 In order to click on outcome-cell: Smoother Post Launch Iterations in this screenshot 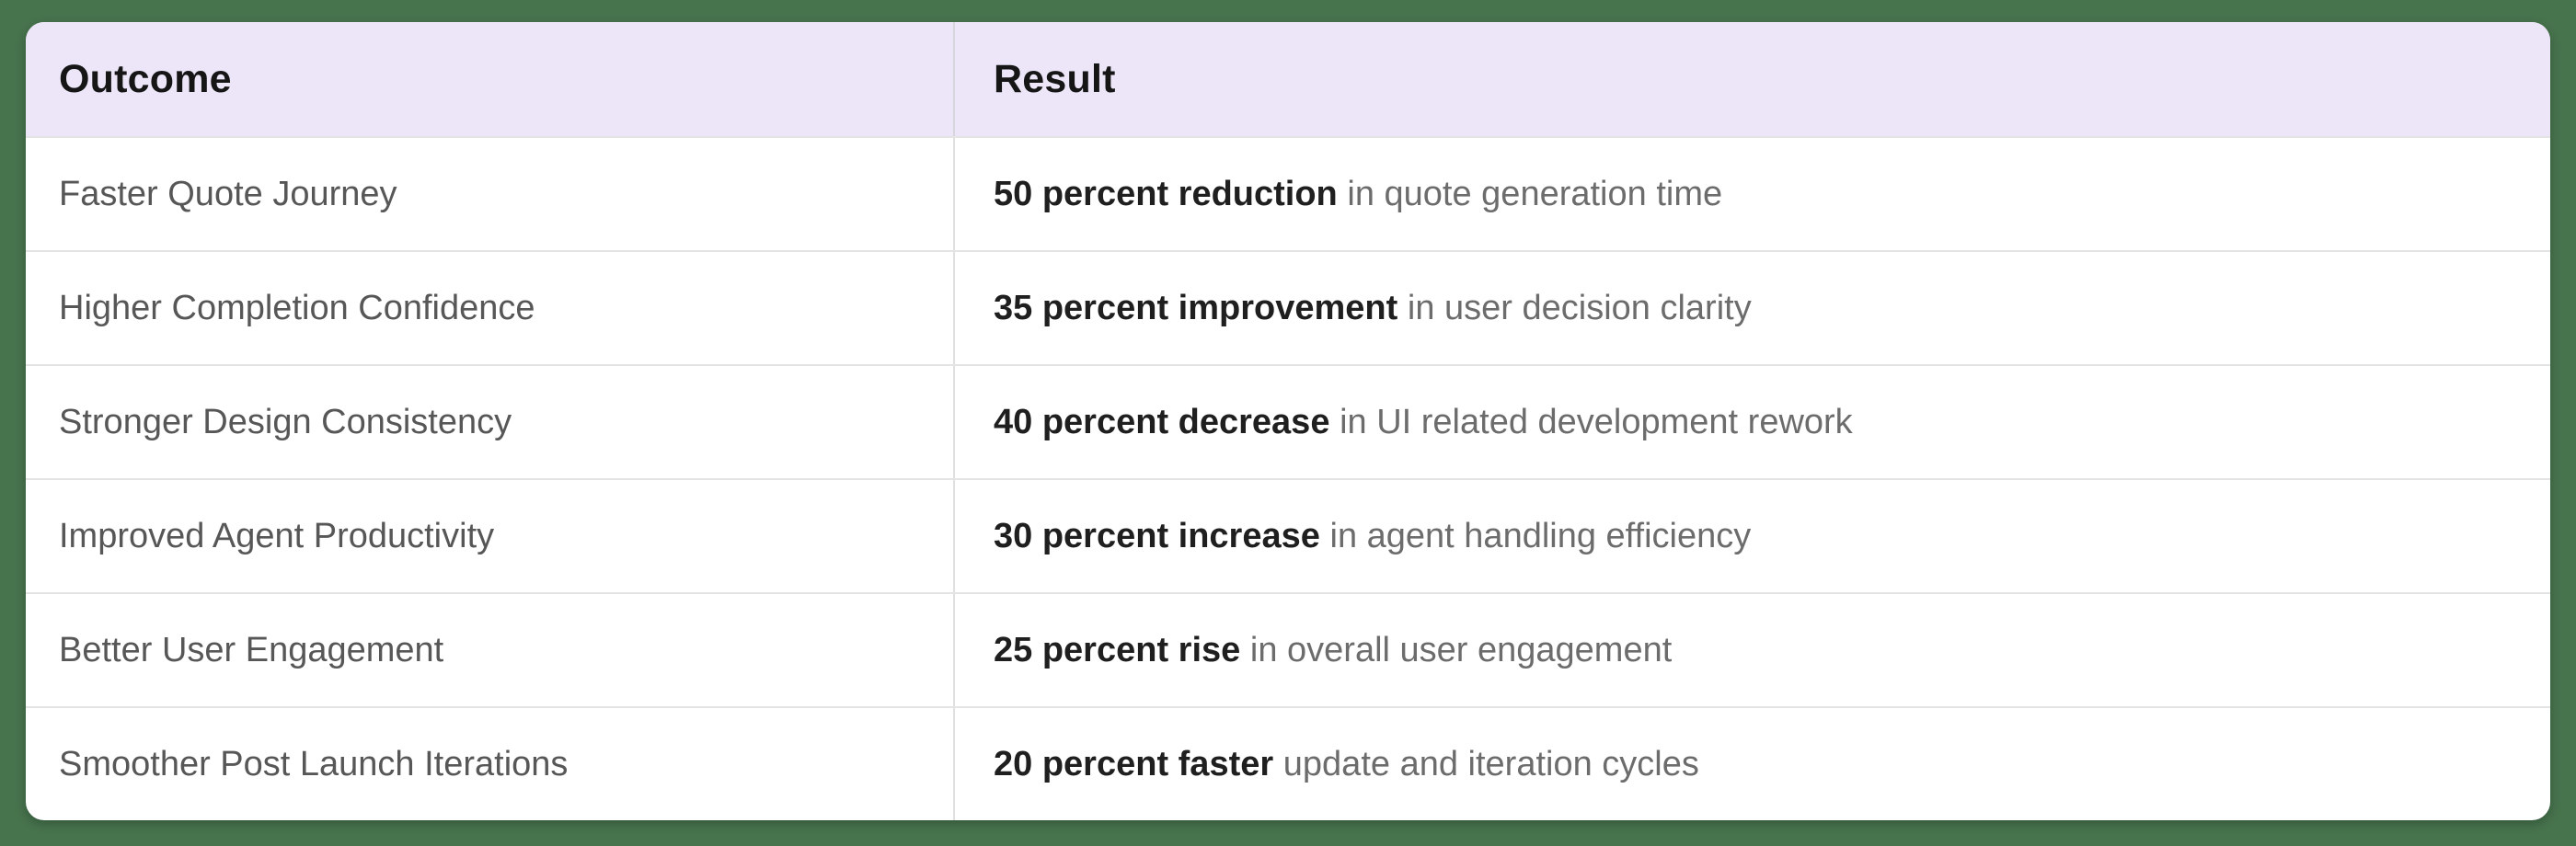, I will do `click(490, 764)`.